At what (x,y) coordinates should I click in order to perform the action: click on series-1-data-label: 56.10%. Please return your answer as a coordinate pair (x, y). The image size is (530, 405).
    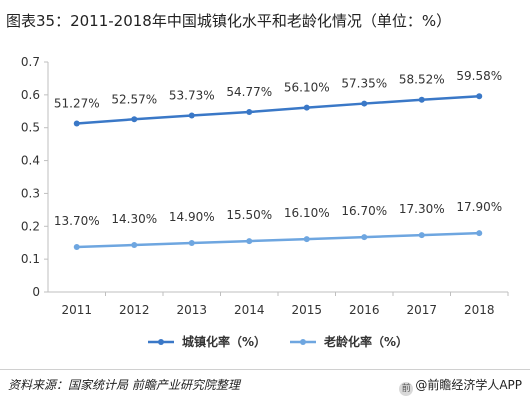
    Looking at the image, I should click on (307, 88).